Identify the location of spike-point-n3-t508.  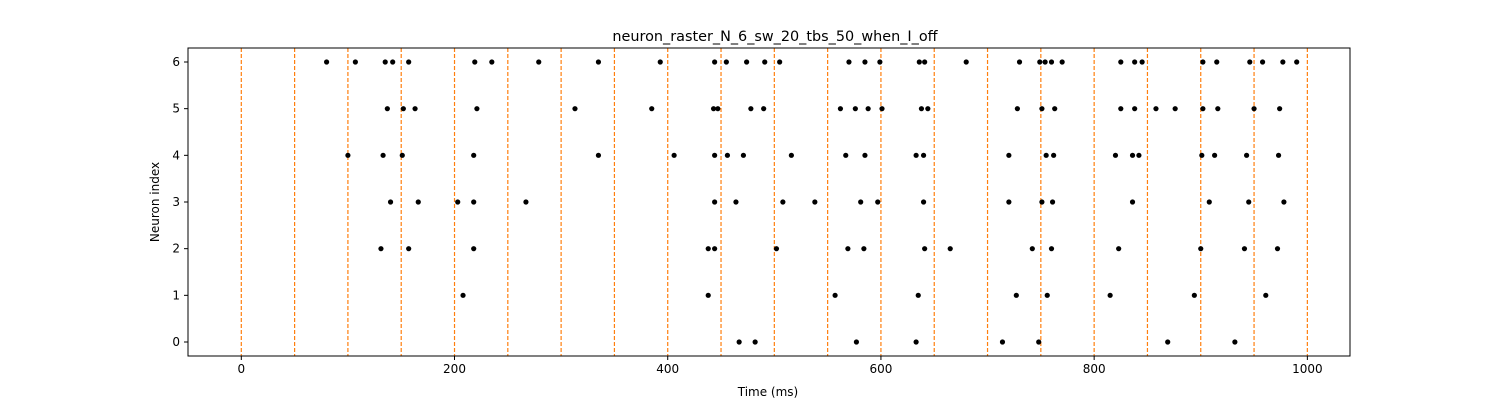
(783, 202).